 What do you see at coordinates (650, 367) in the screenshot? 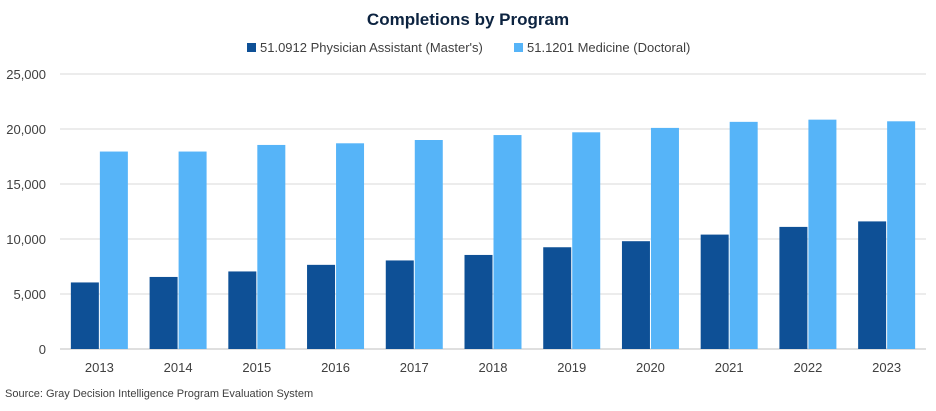
I see `x-tick-label: 2020` at bounding box center [650, 367].